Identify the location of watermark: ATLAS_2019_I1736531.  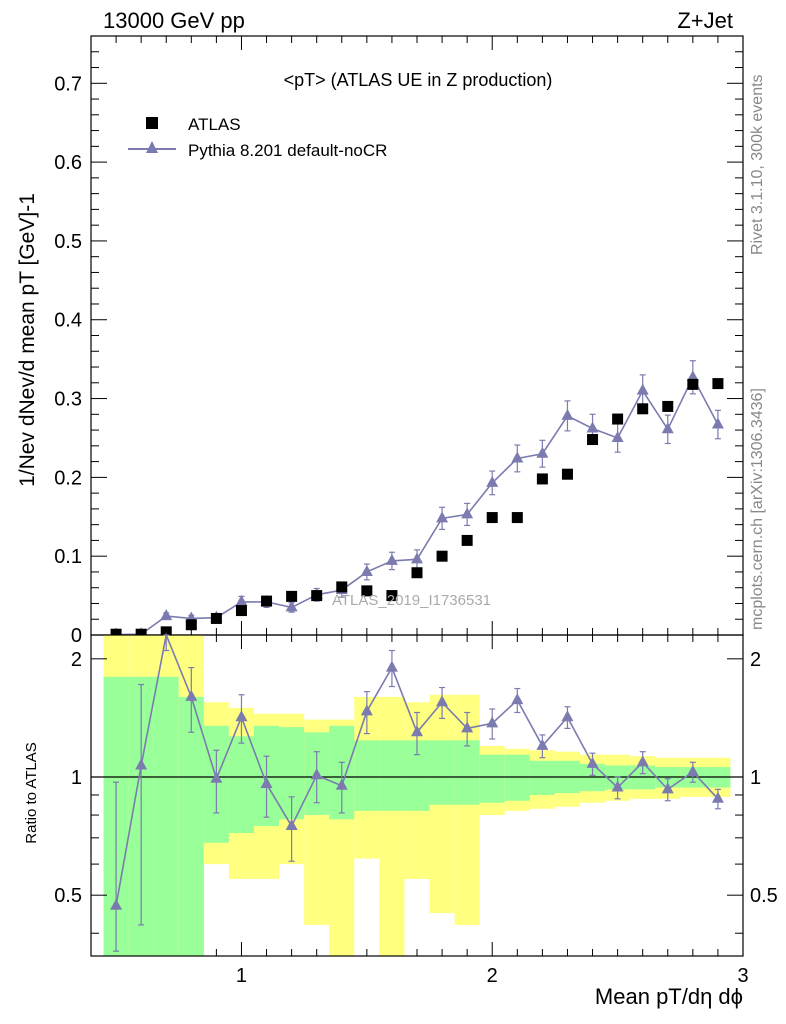
(411, 600).